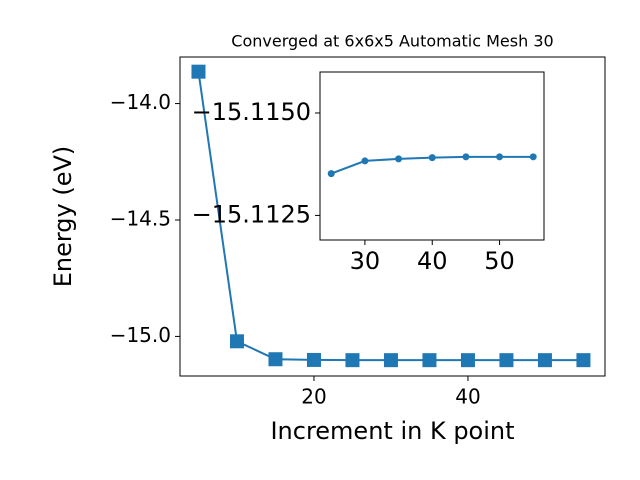 Image resolution: width=640 pixels, height=480 pixels. I want to click on y-tick-label: −15.1150, so click(251, 112).